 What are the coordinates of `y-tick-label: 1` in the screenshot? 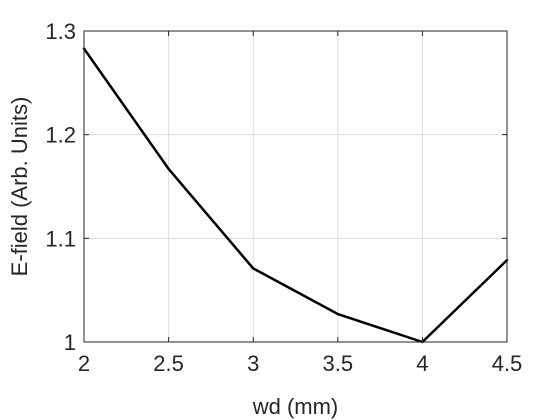 It's located at (70, 342).